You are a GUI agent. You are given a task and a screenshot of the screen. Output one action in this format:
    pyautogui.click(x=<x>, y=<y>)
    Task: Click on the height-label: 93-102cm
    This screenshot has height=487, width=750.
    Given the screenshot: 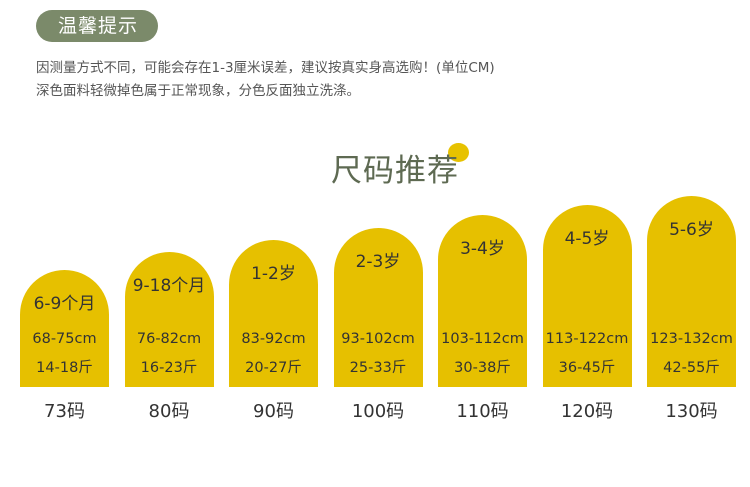 What is the action you would take?
    pyautogui.click(x=378, y=339)
    